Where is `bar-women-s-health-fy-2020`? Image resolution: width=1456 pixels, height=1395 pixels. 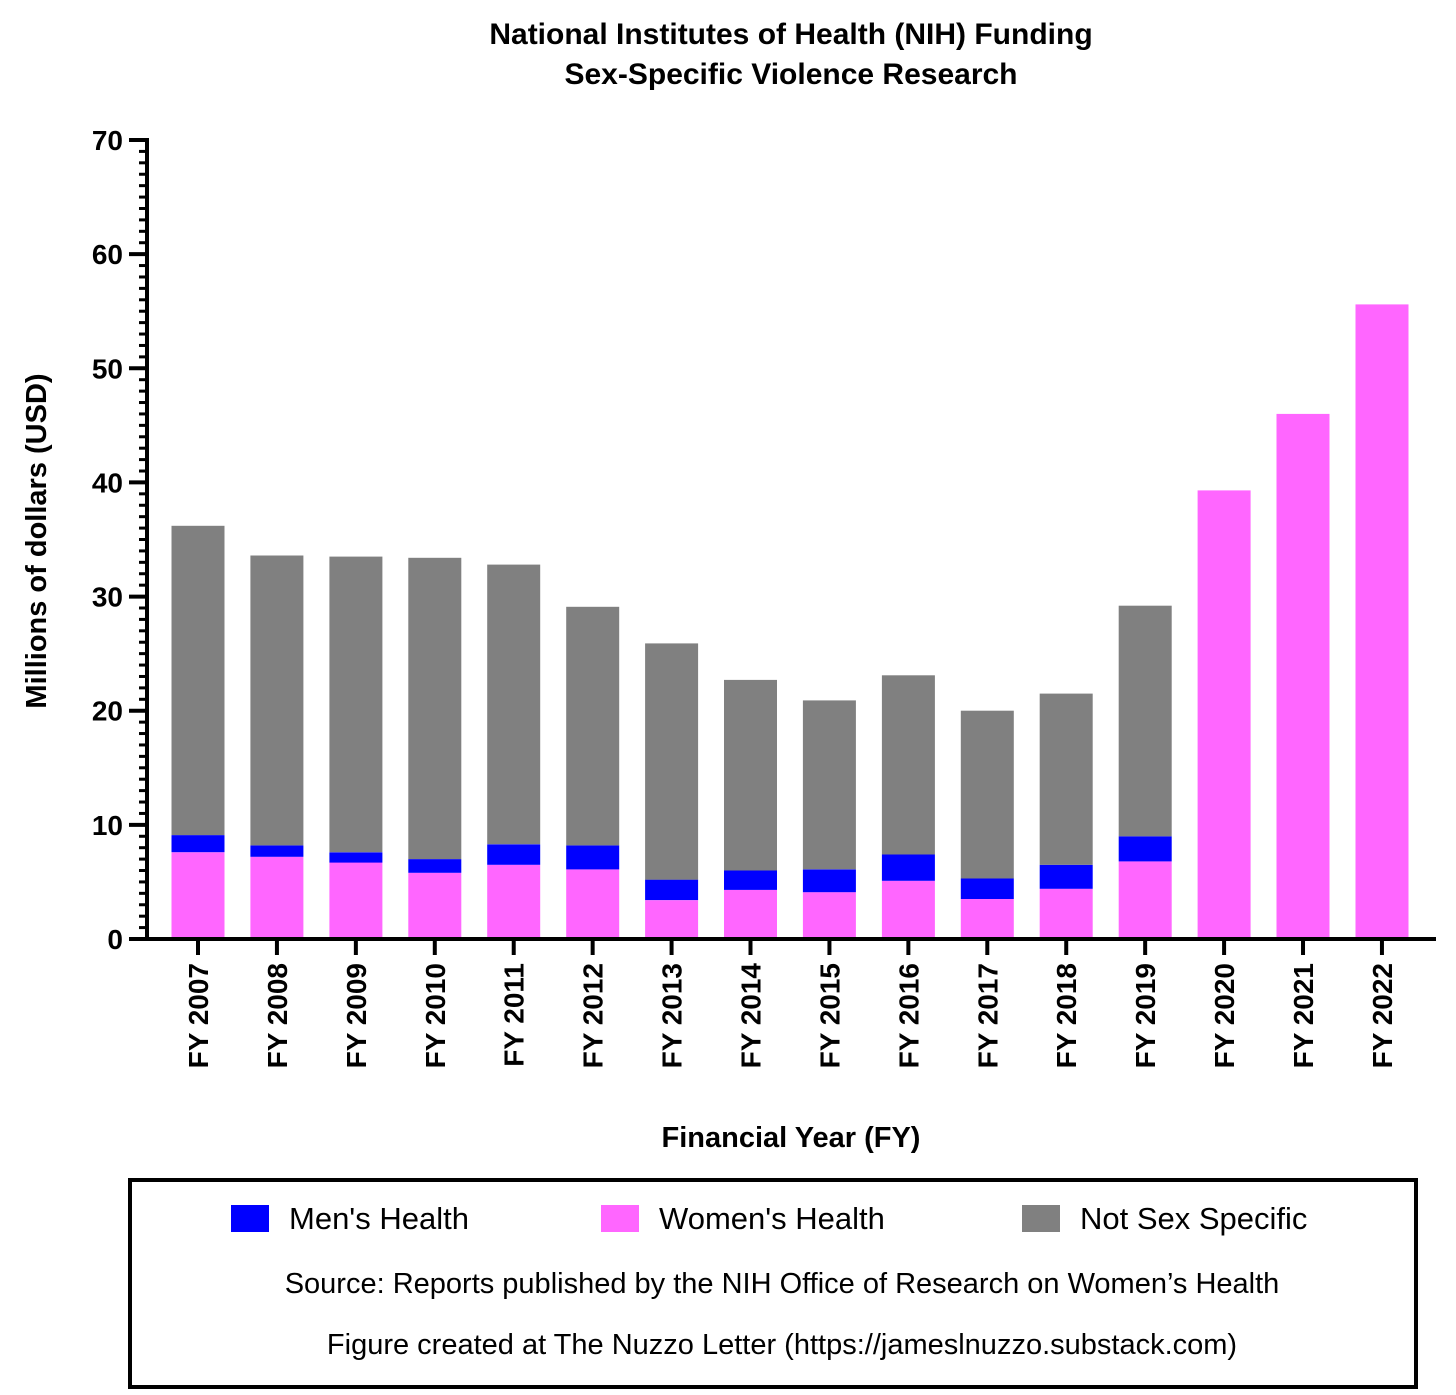
bar-women-s-health-fy-2020 is located at coordinates (1224, 714).